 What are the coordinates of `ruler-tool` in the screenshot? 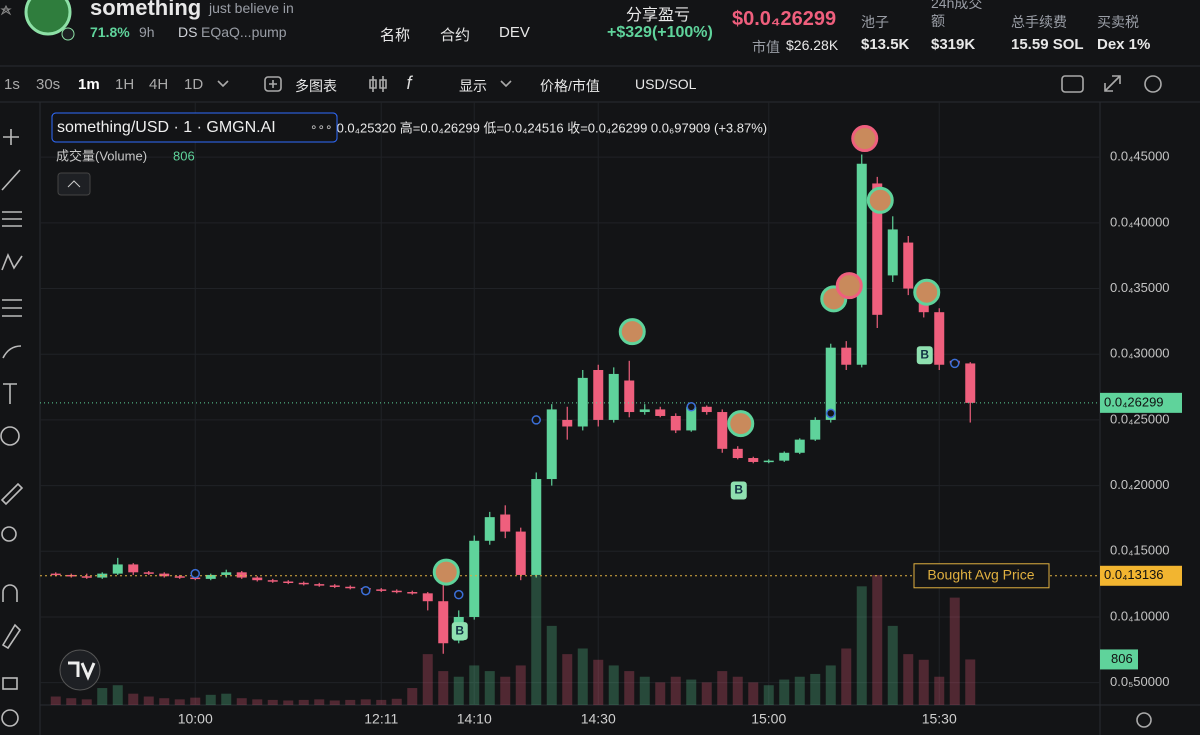 It's located at (12, 494).